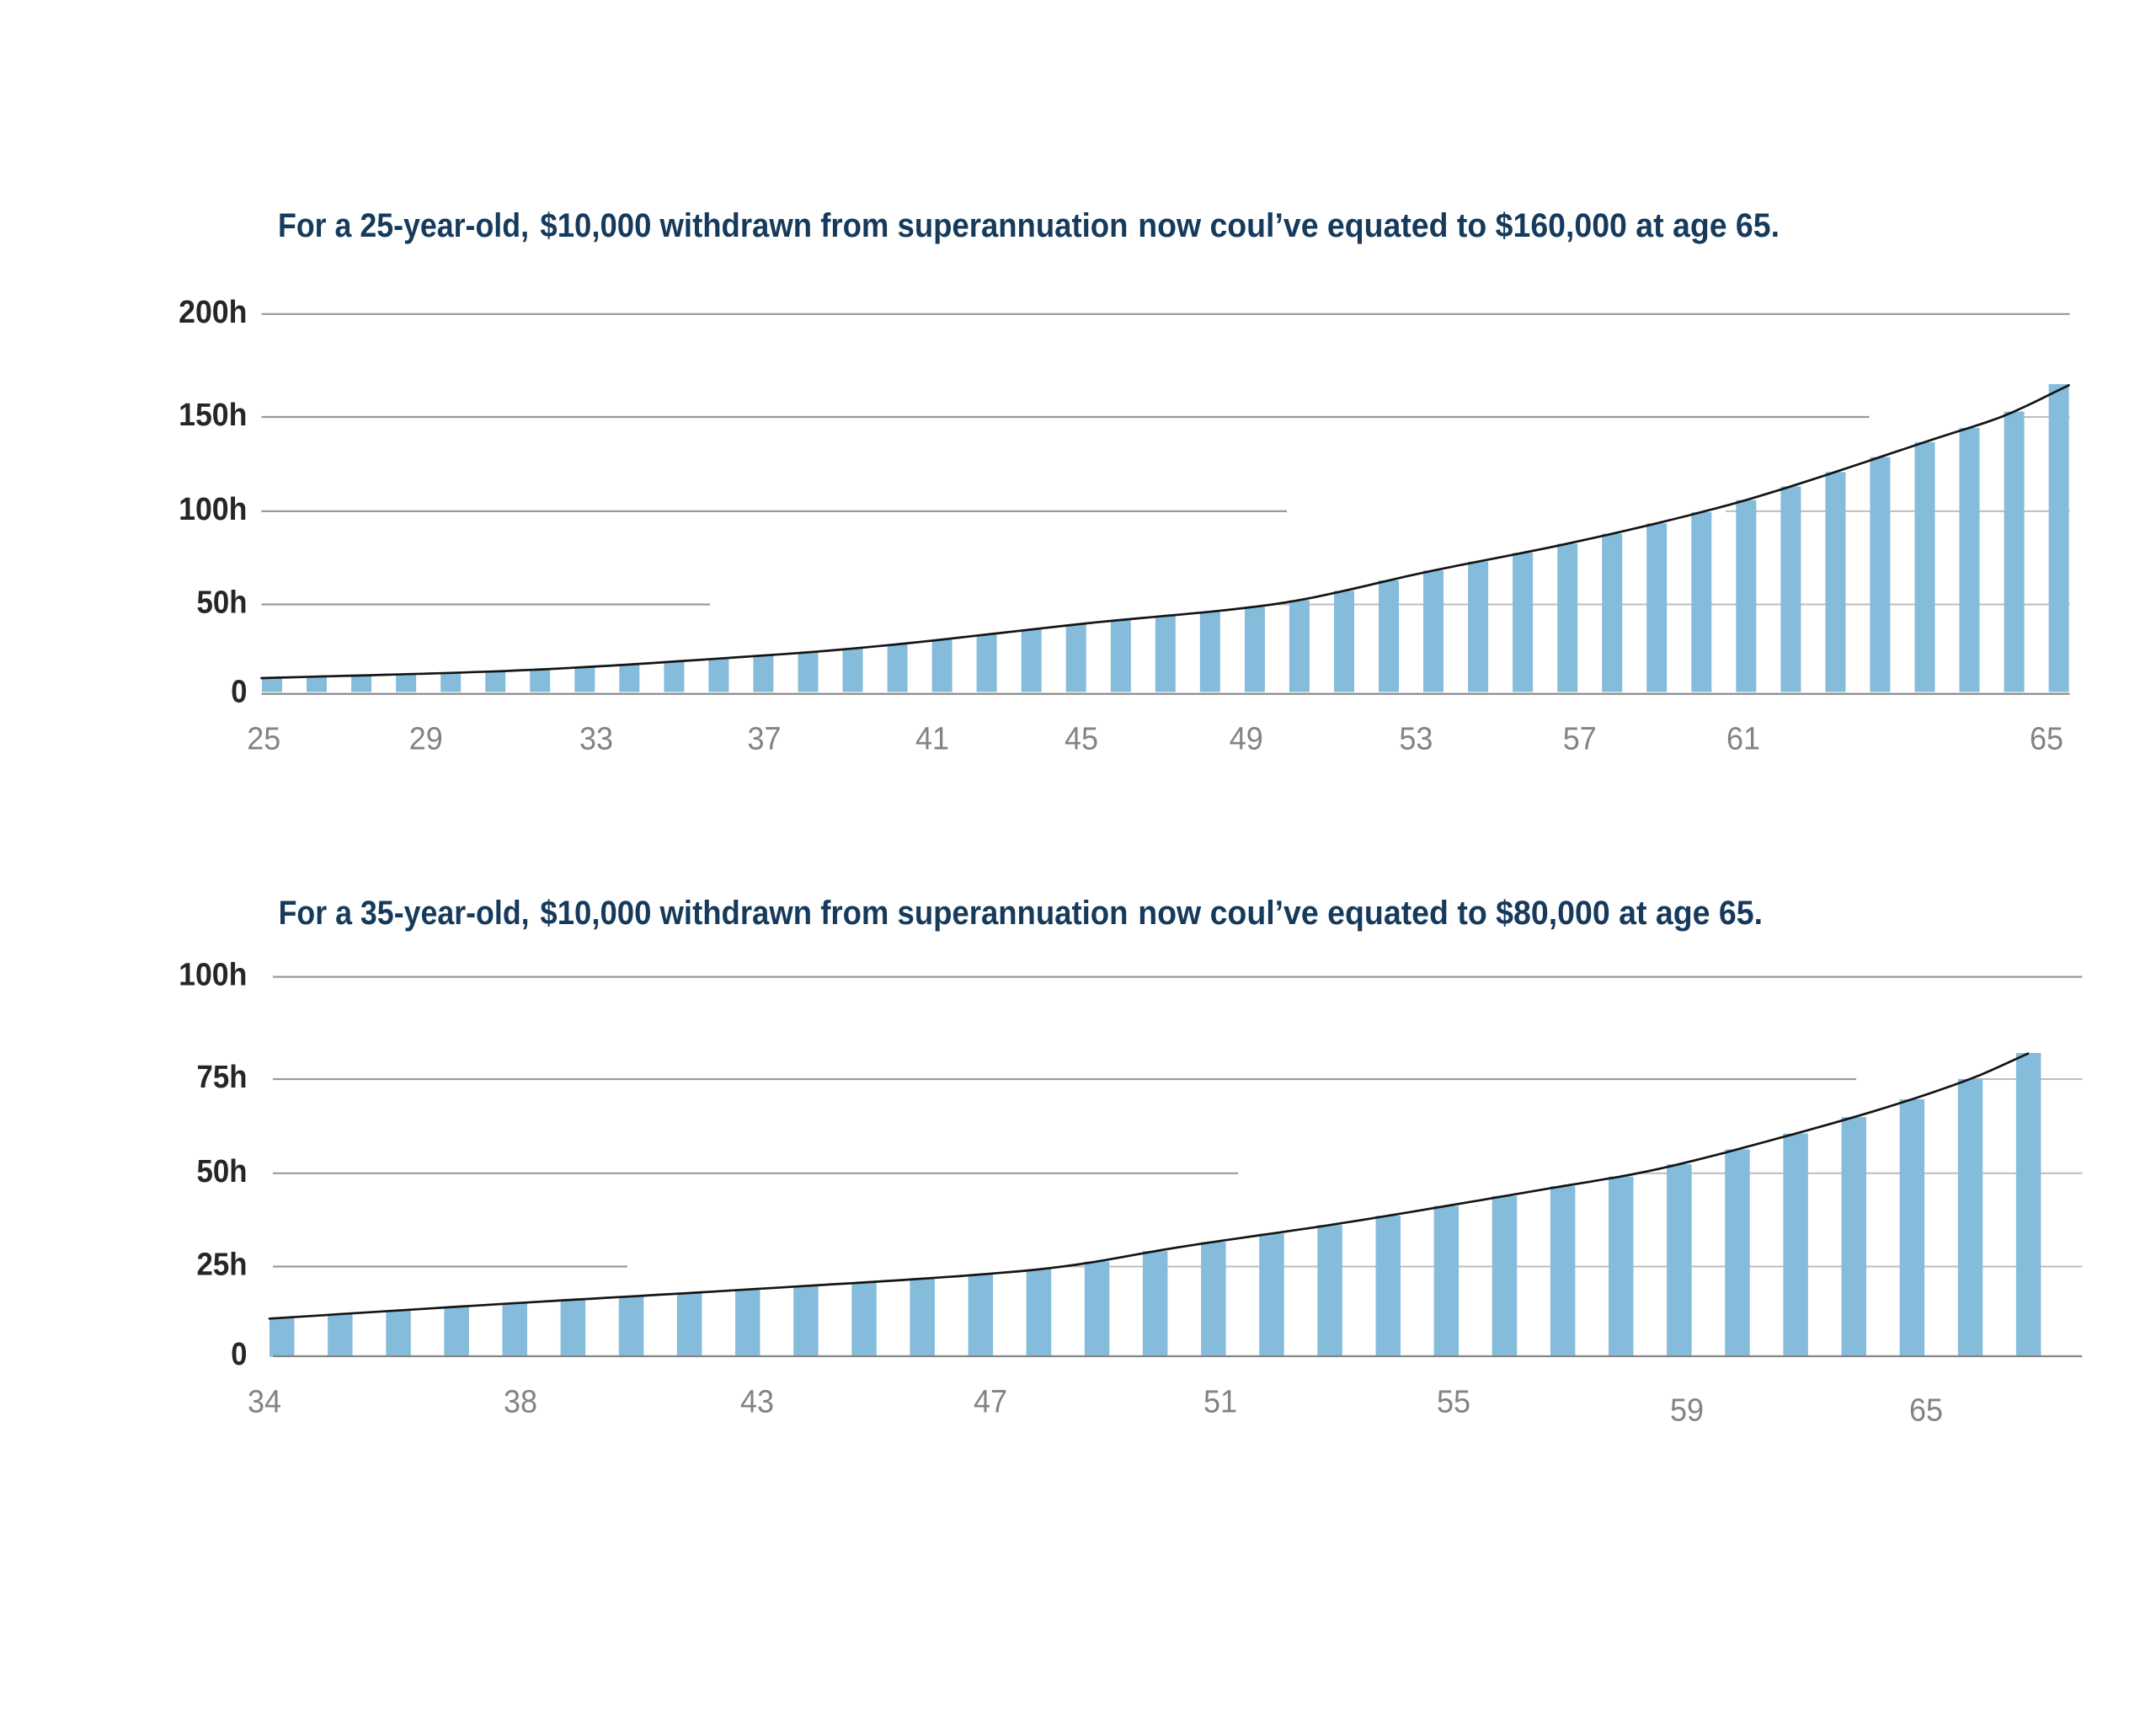 The height and width of the screenshot is (1721, 2156). I want to click on svg-text: 57, so click(1580, 739).